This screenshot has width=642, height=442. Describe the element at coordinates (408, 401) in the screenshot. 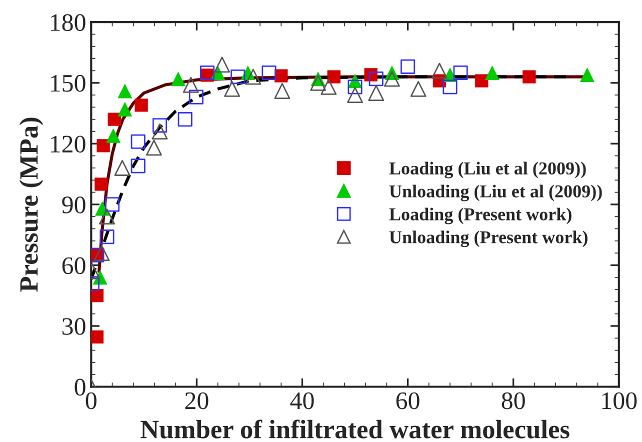

I see `x-tick-label: 60` at that location.